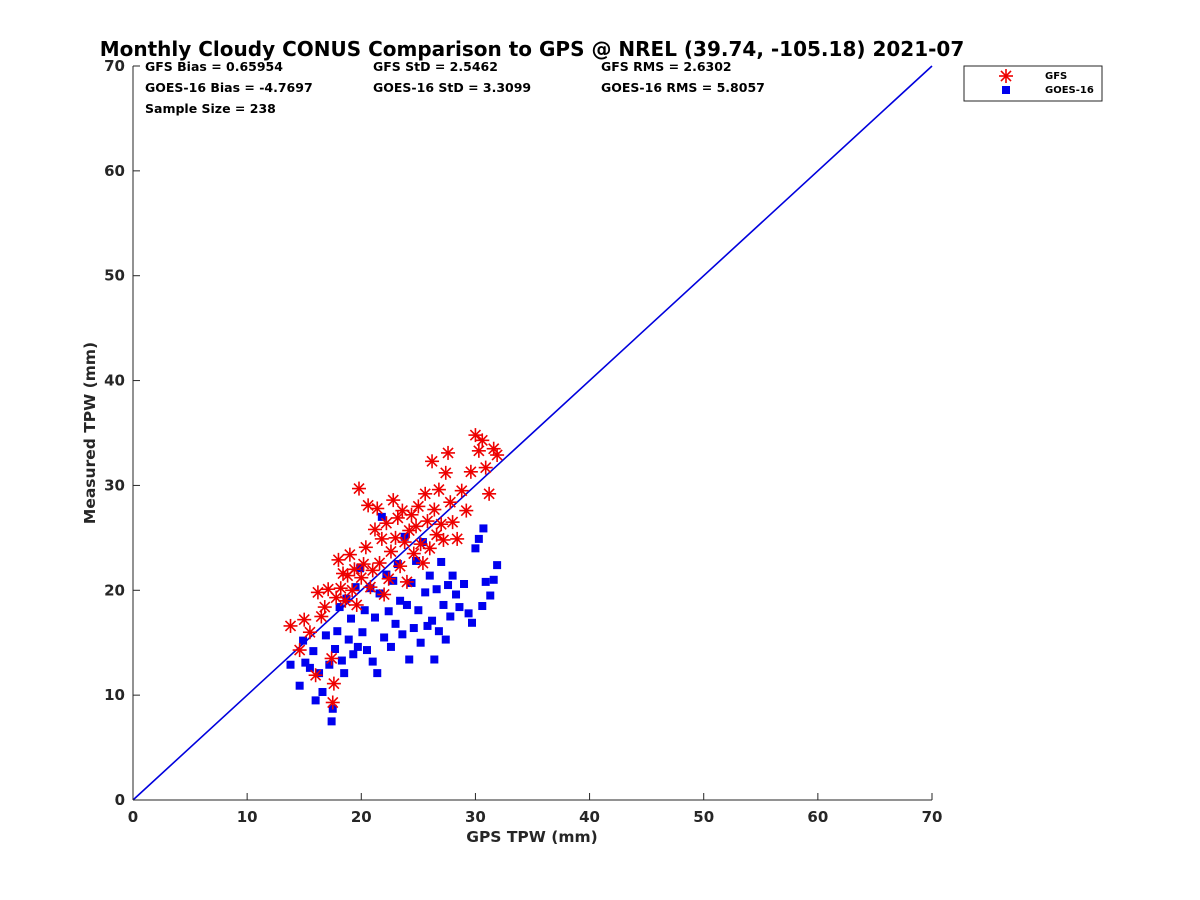 This screenshot has width=1200, height=900. Describe the element at coordinates (817, 817) in the screenshot. I see `x-tick-label: 60` at that location.